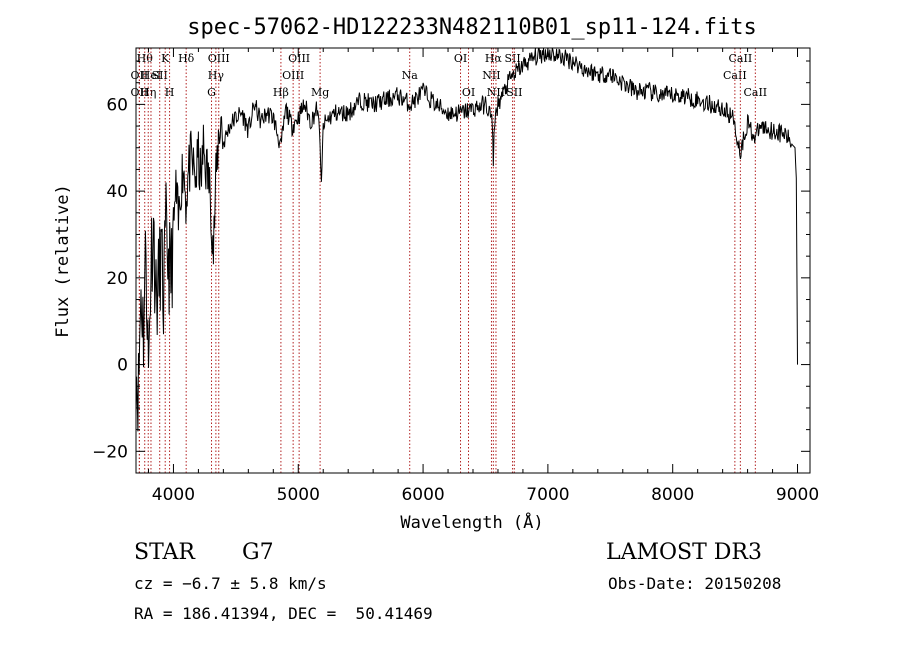 The height and width of the screenshot is (649, 900). I want to click on marker-label-5: SII, so click(160, 75).